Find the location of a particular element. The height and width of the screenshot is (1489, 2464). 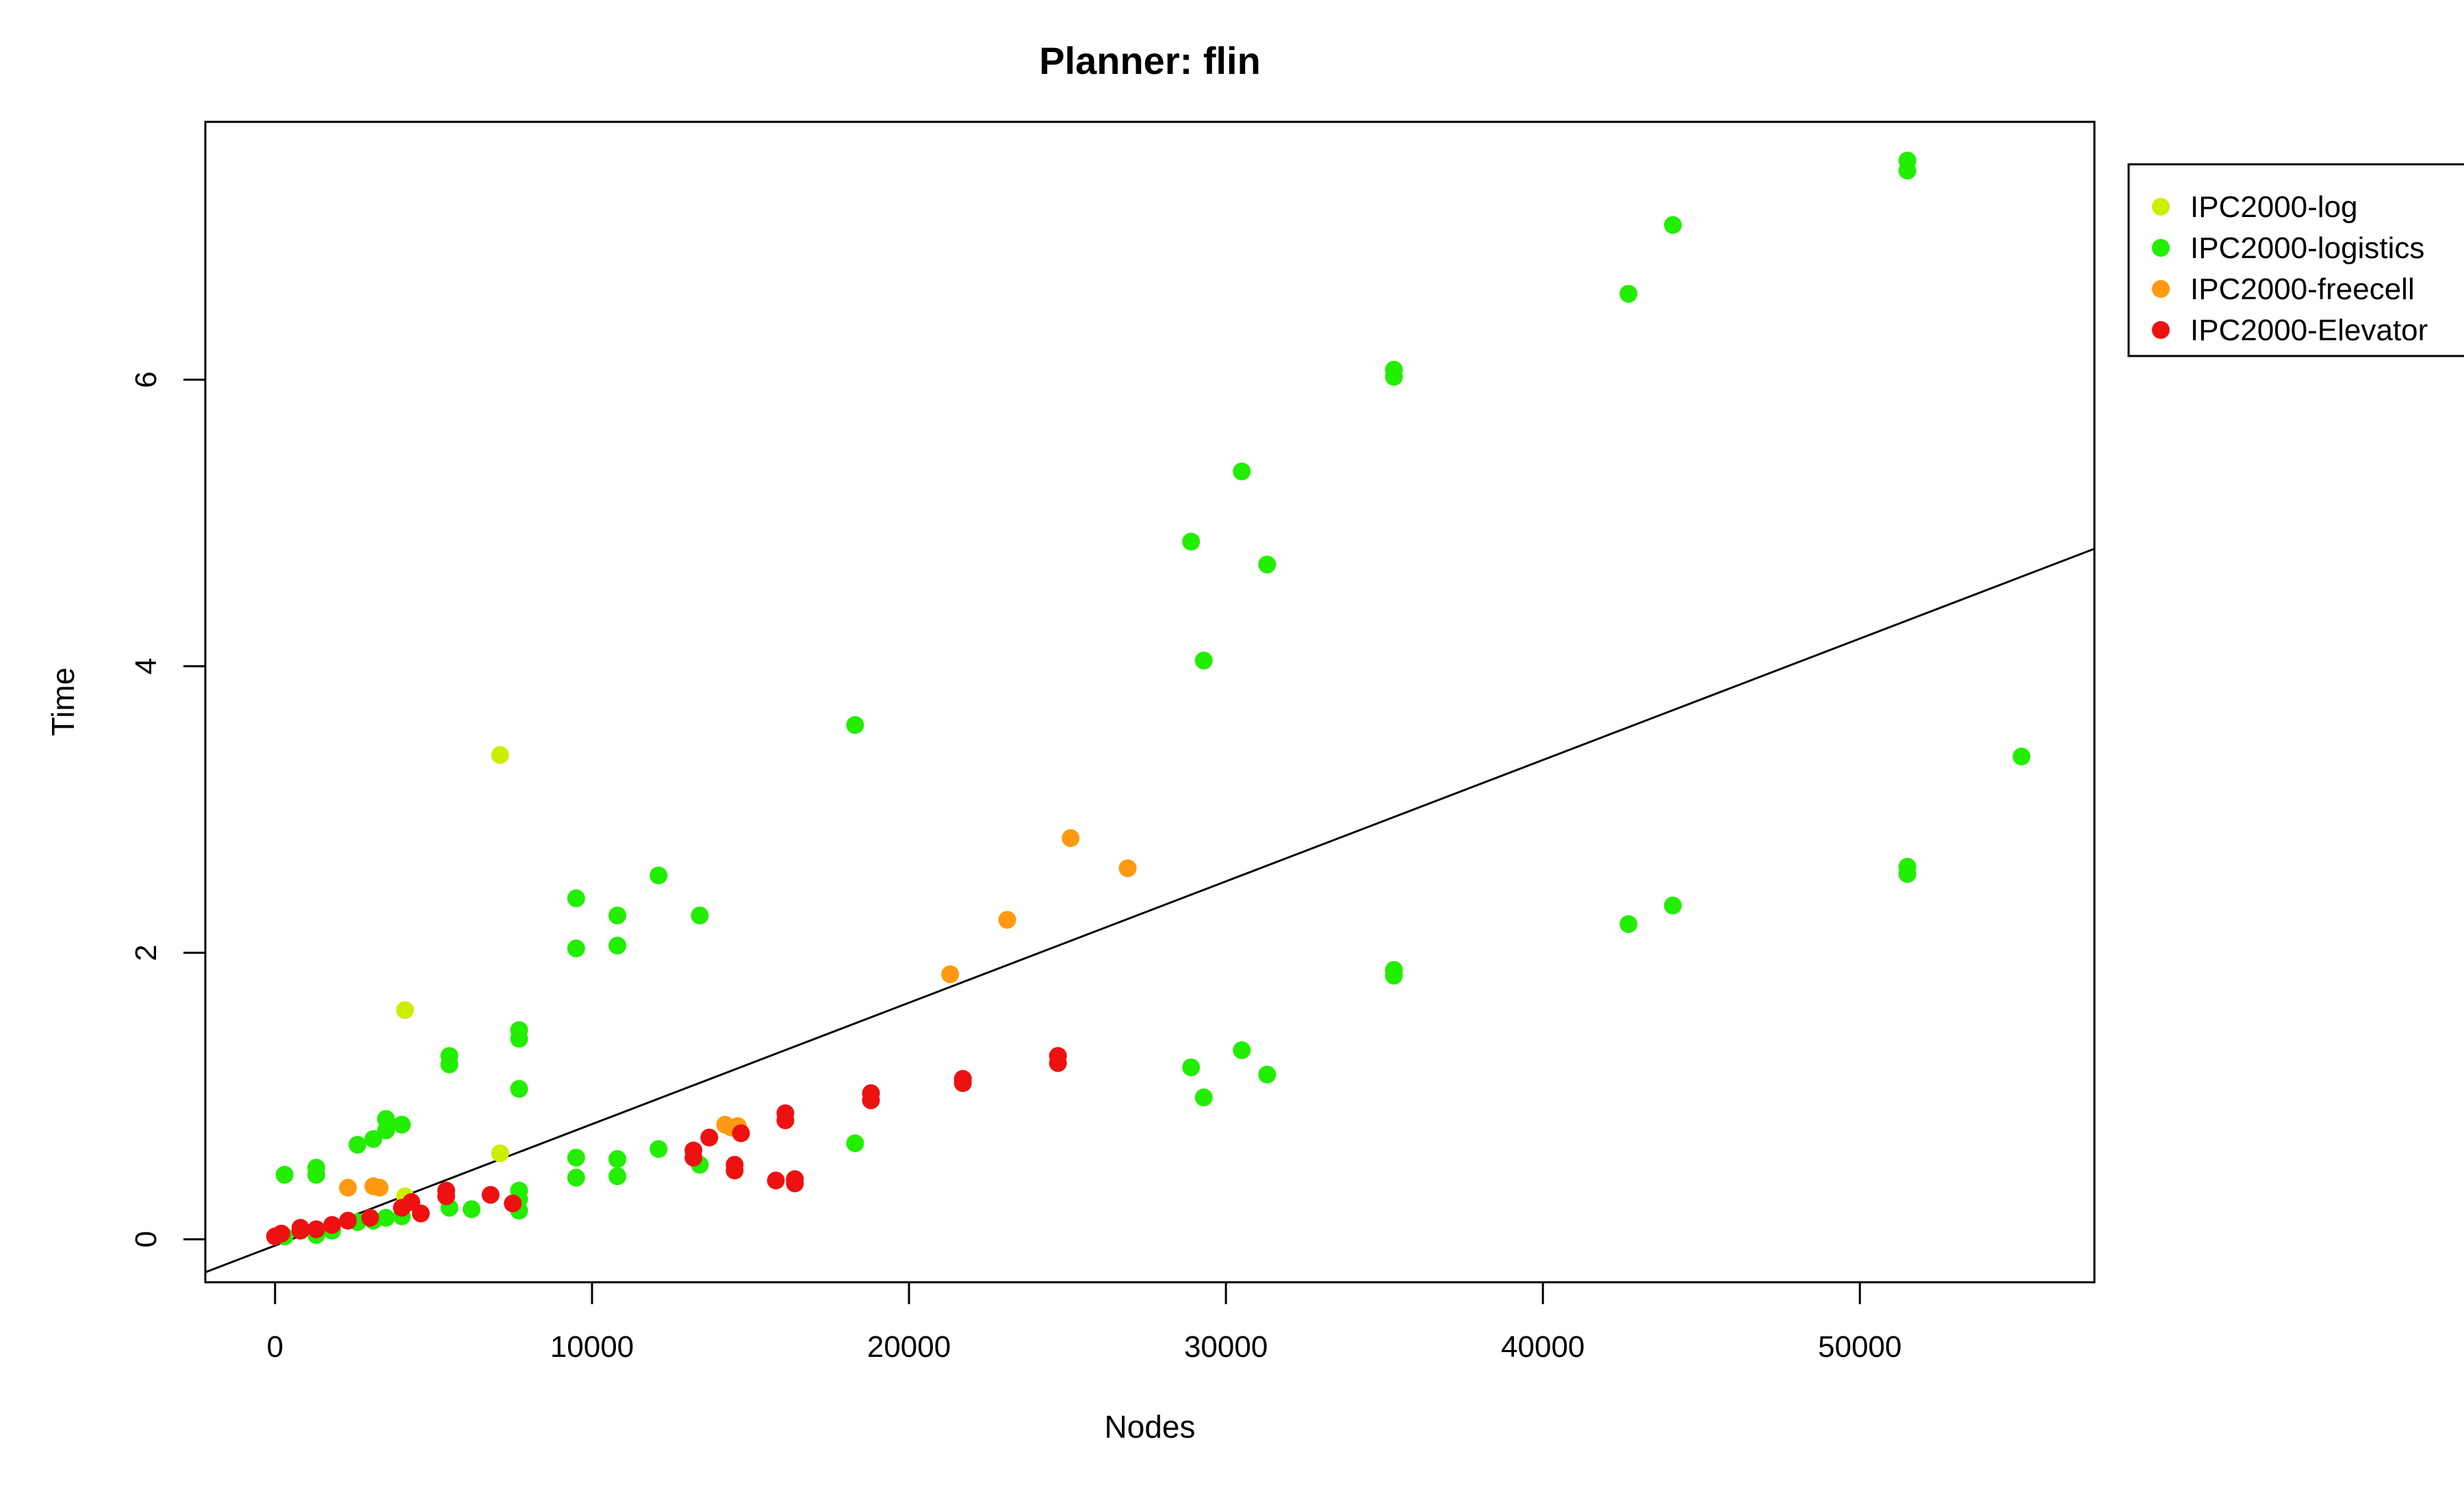

x-tick-label: 0 is located at coordinates (275, 1347).